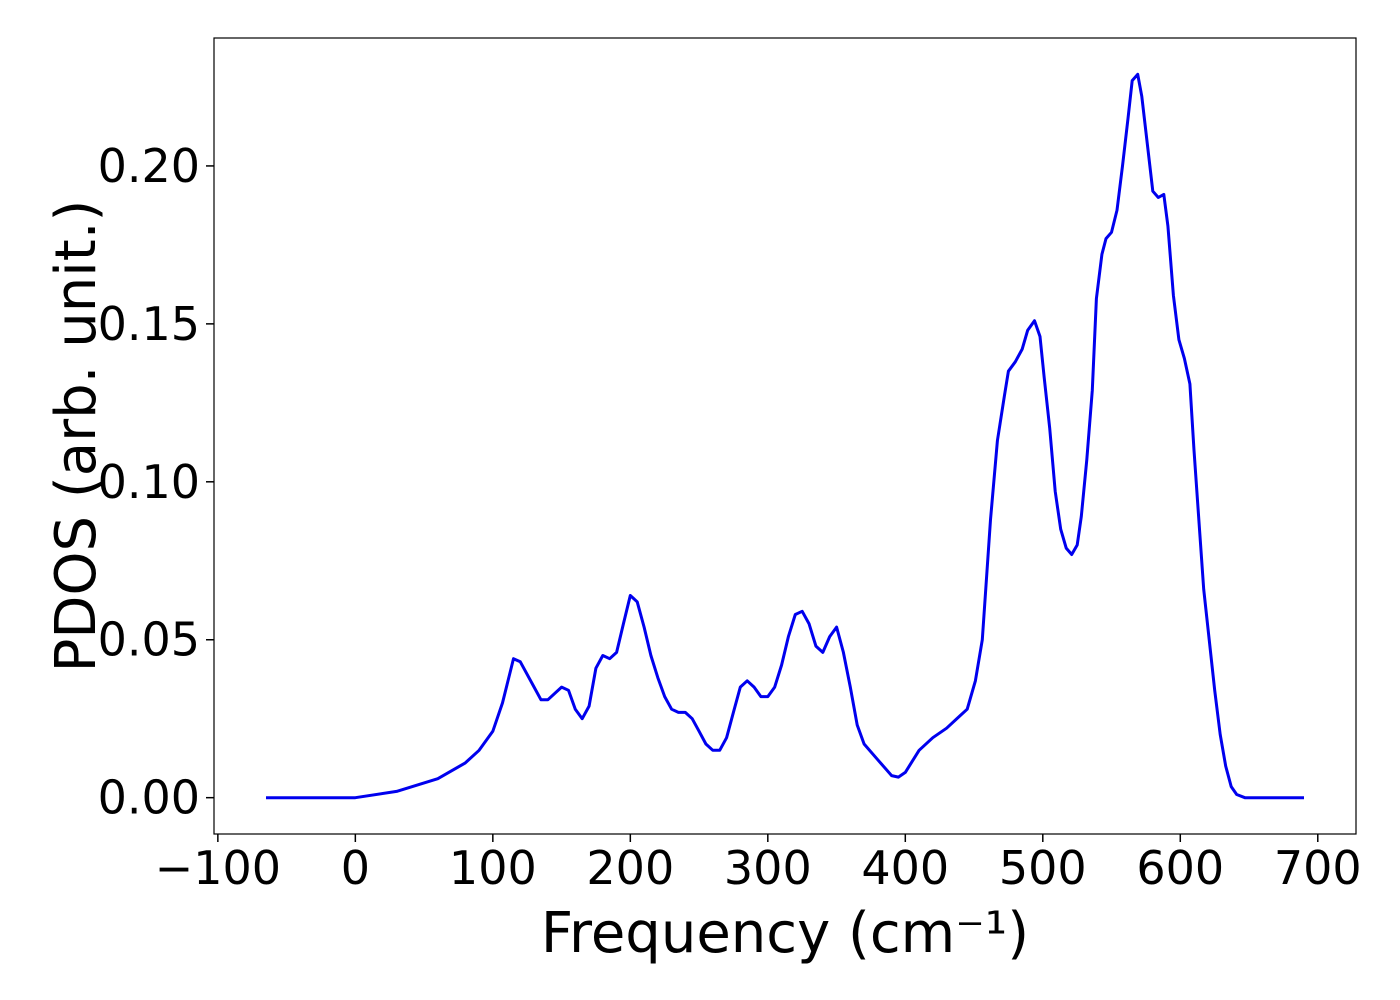 The width and height of the screenshot is (1400, 1000). I want to click on y-axis-label: PDOS (arb. unit.), so click(76, 436).